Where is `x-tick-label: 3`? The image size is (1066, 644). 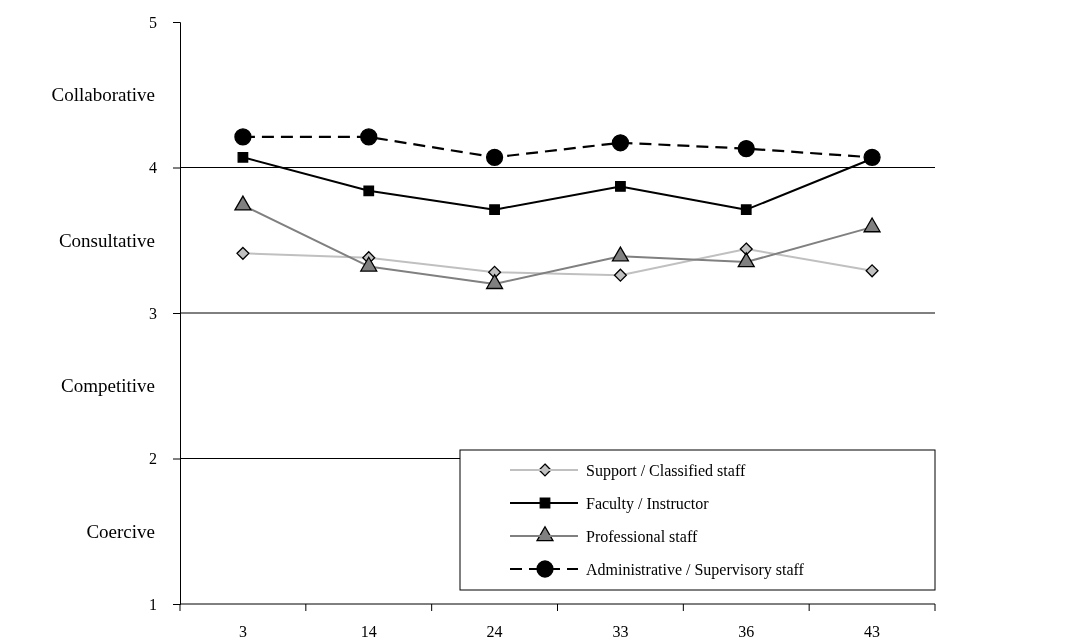 x-tick-label: 3 is located at coordinates (242, 632).